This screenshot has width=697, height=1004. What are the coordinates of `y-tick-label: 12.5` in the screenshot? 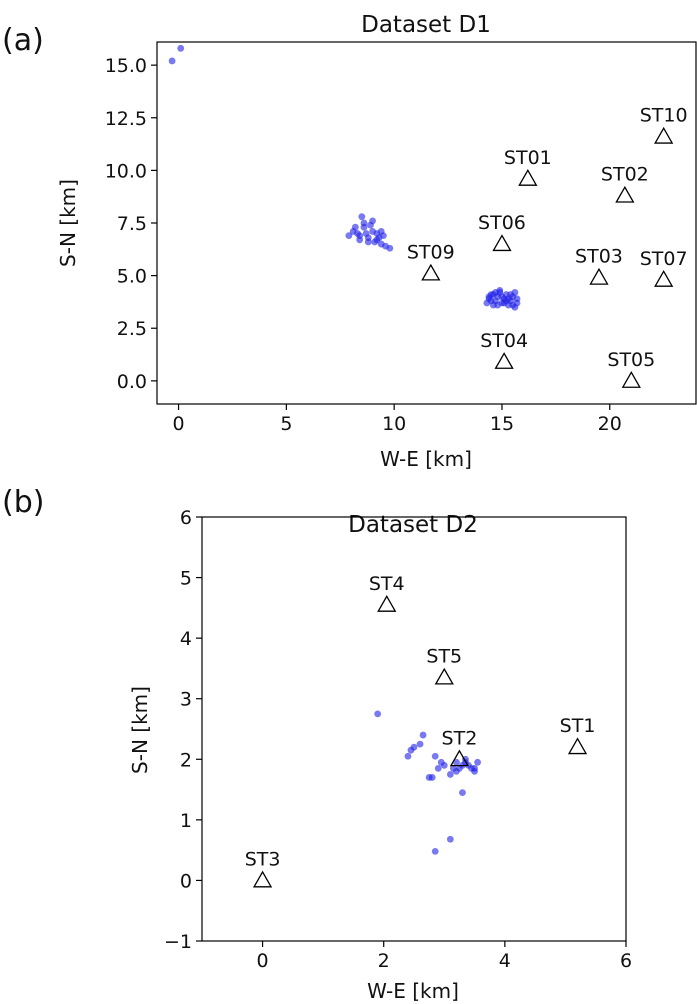 It's located at (126, 119).